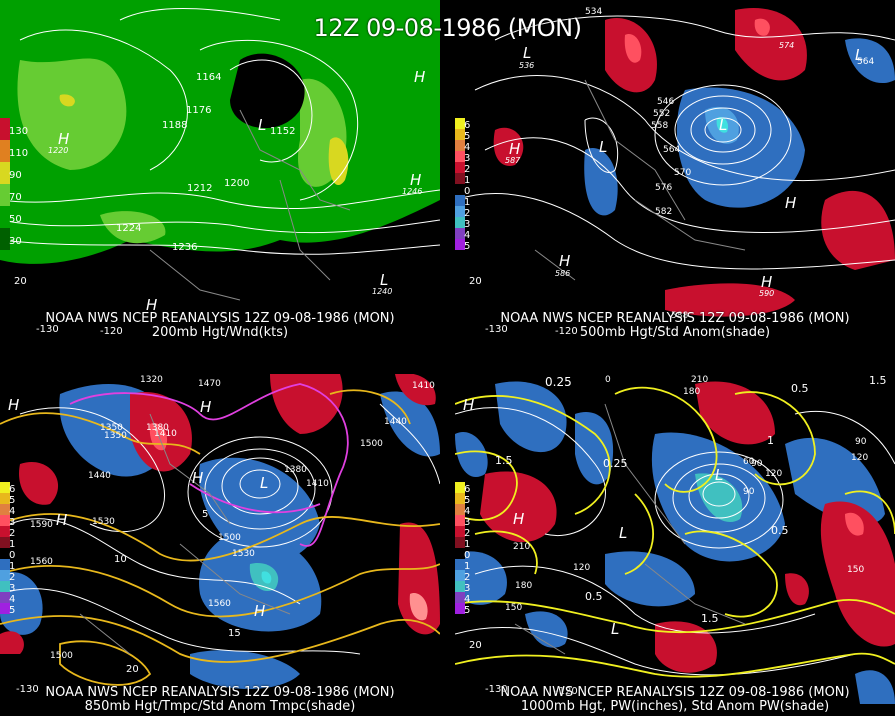  Describe the element at coordinates (593, 12) in the screenshot. I see `contour-label: 534` at that location.